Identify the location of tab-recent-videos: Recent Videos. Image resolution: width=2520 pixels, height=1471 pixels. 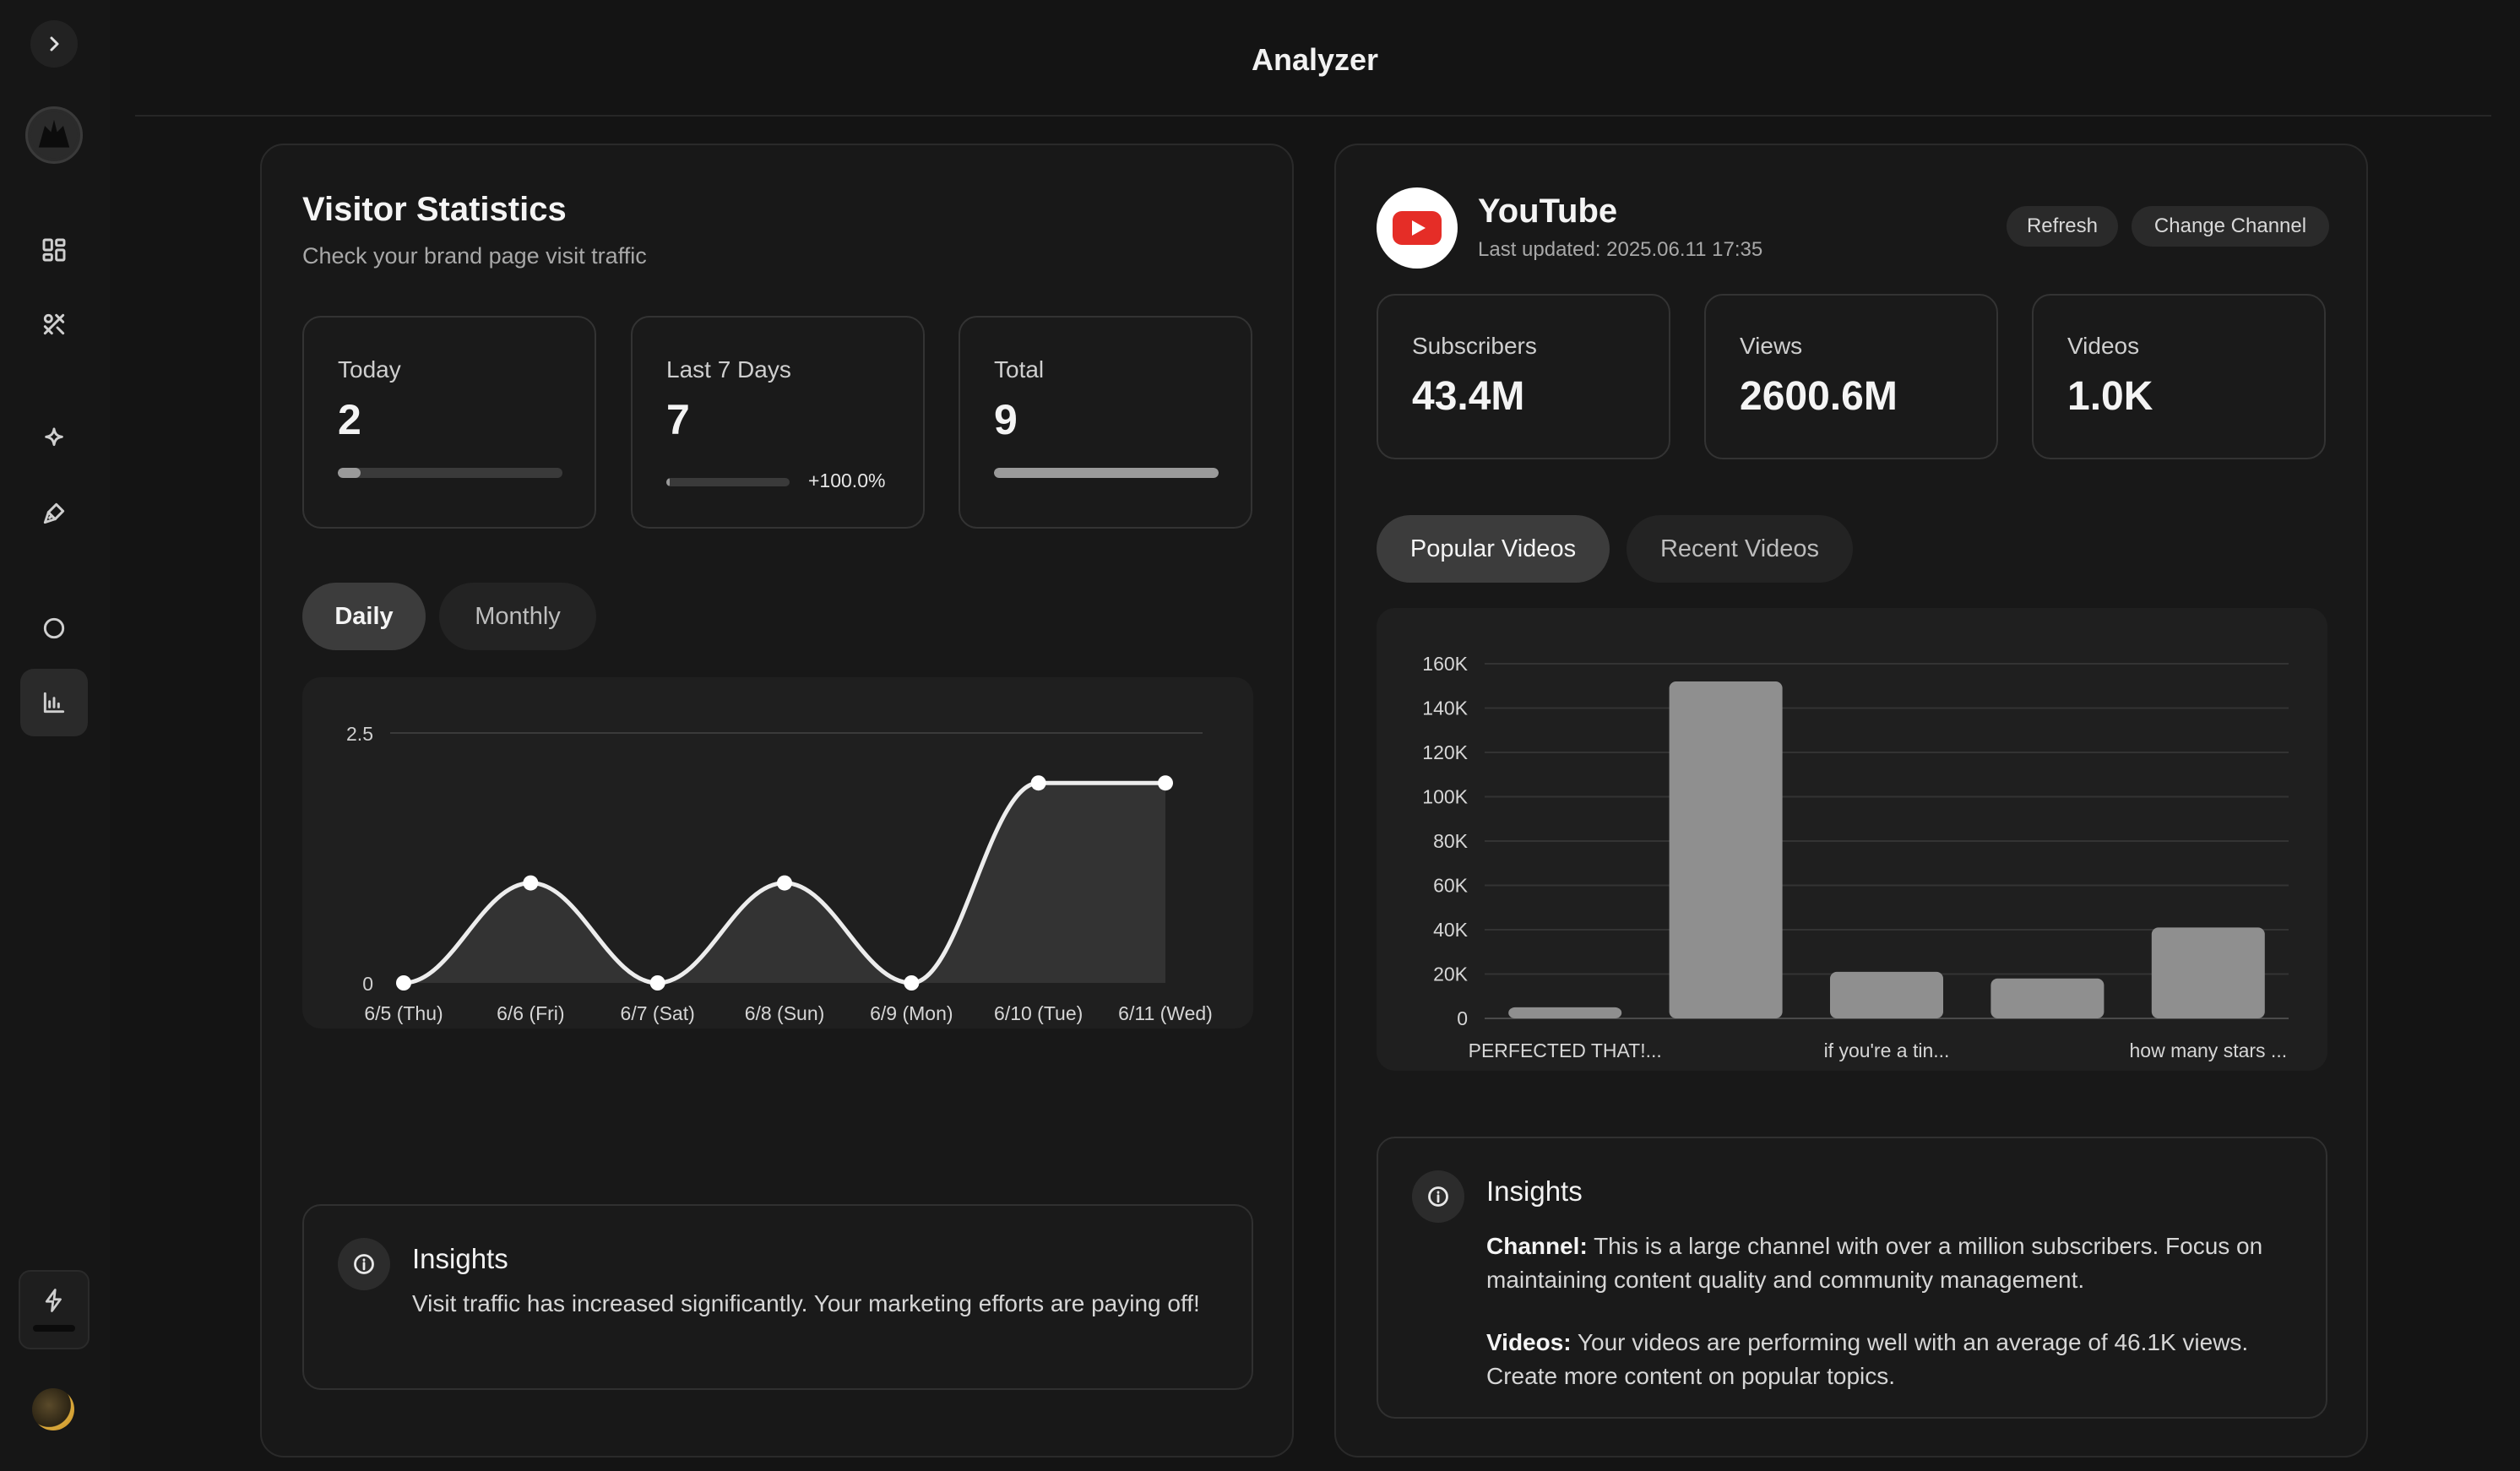
(1740, 549).